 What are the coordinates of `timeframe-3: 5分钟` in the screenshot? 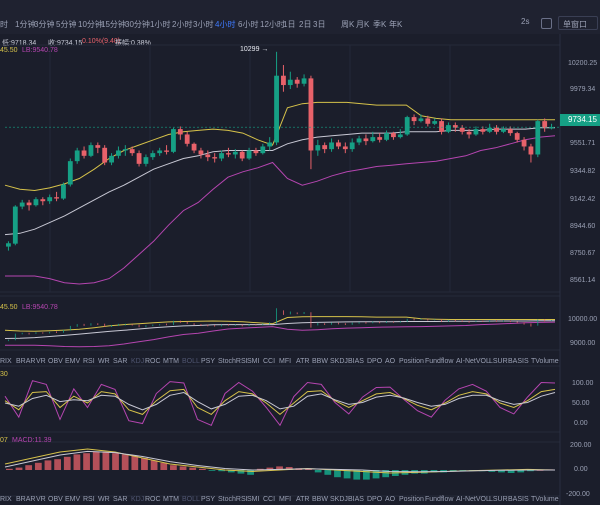 It's located at (66, 24).